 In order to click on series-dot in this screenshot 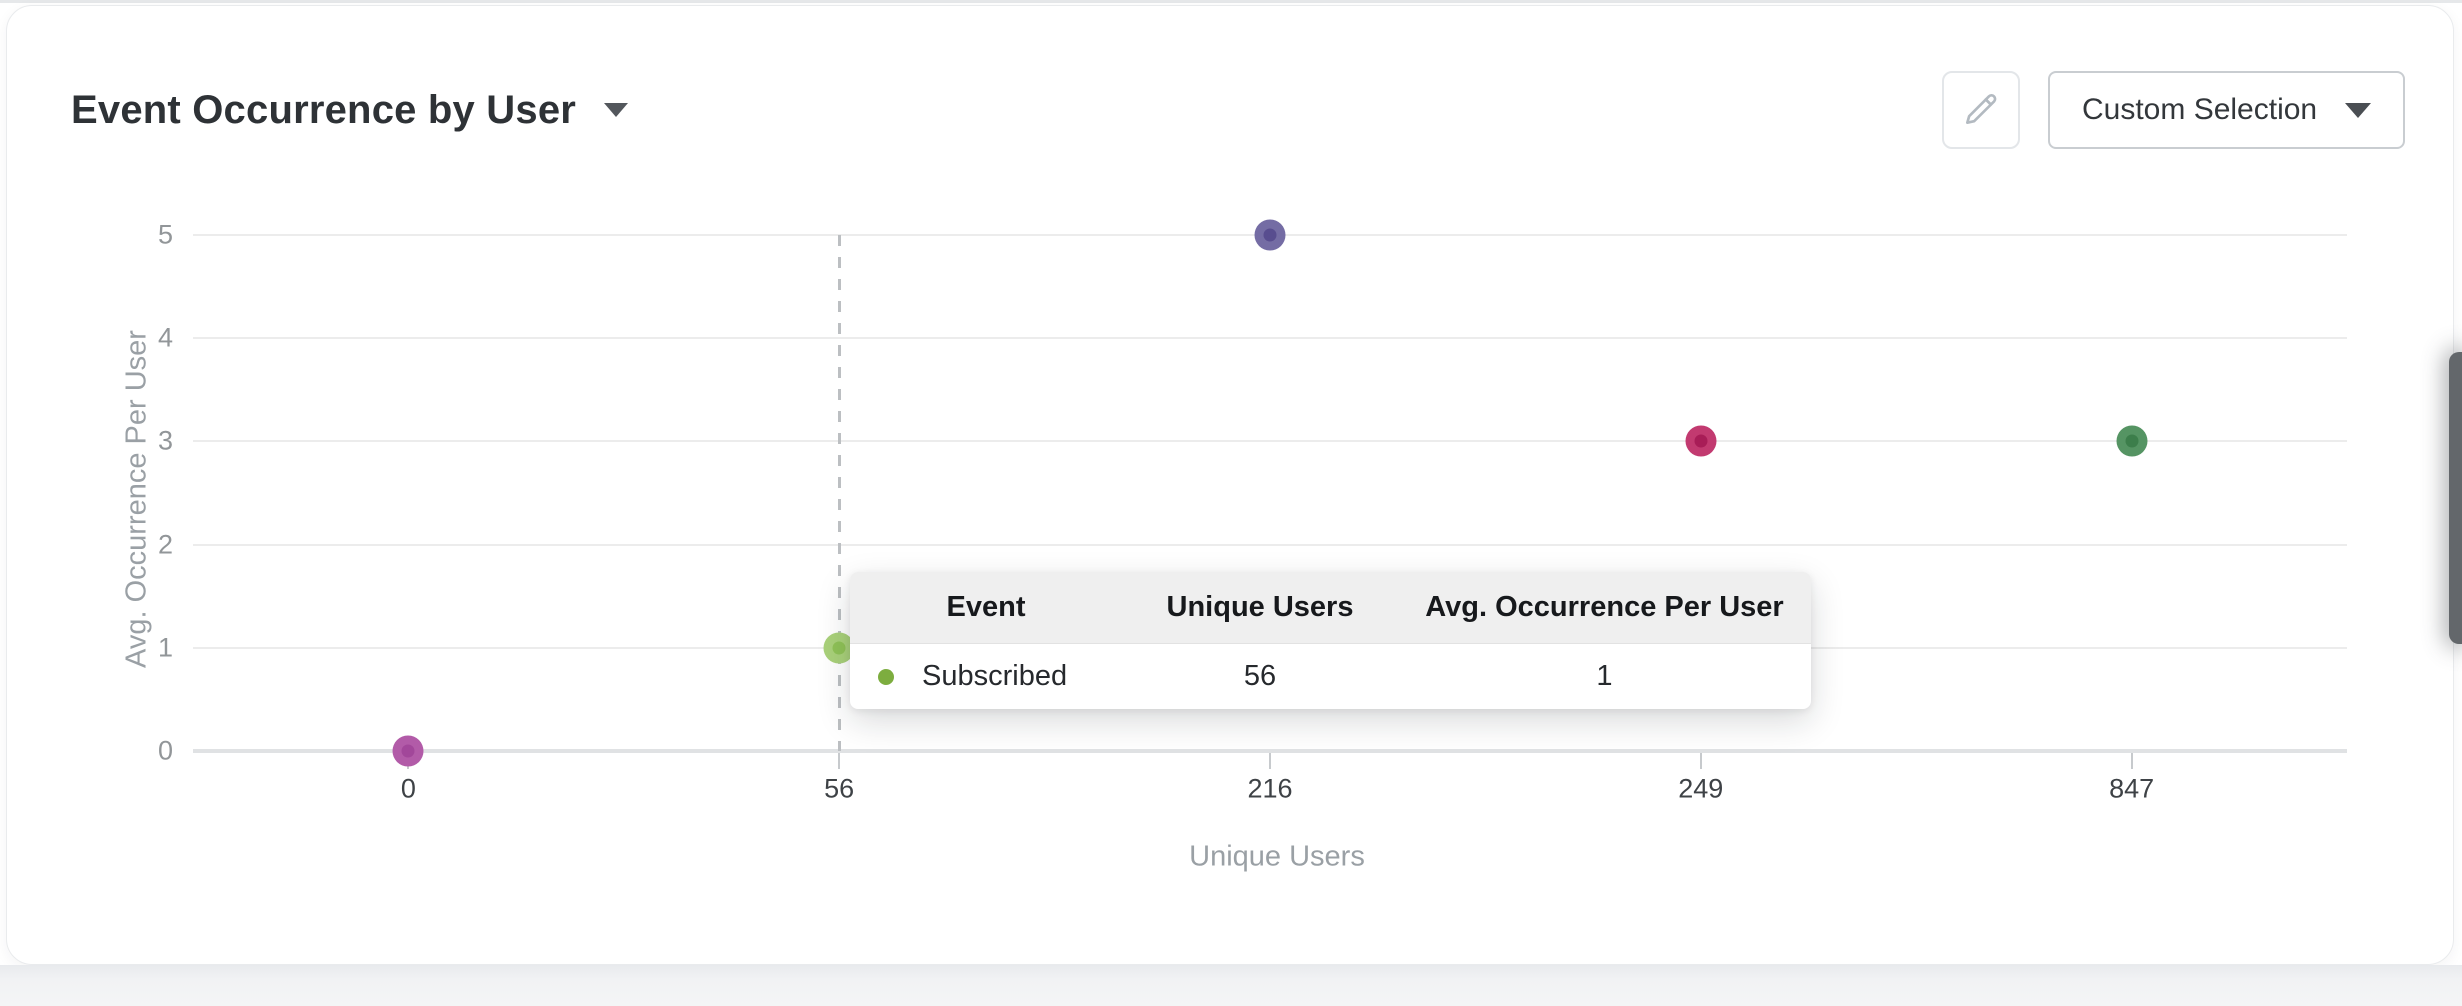, I will do `click(886, 676)`.